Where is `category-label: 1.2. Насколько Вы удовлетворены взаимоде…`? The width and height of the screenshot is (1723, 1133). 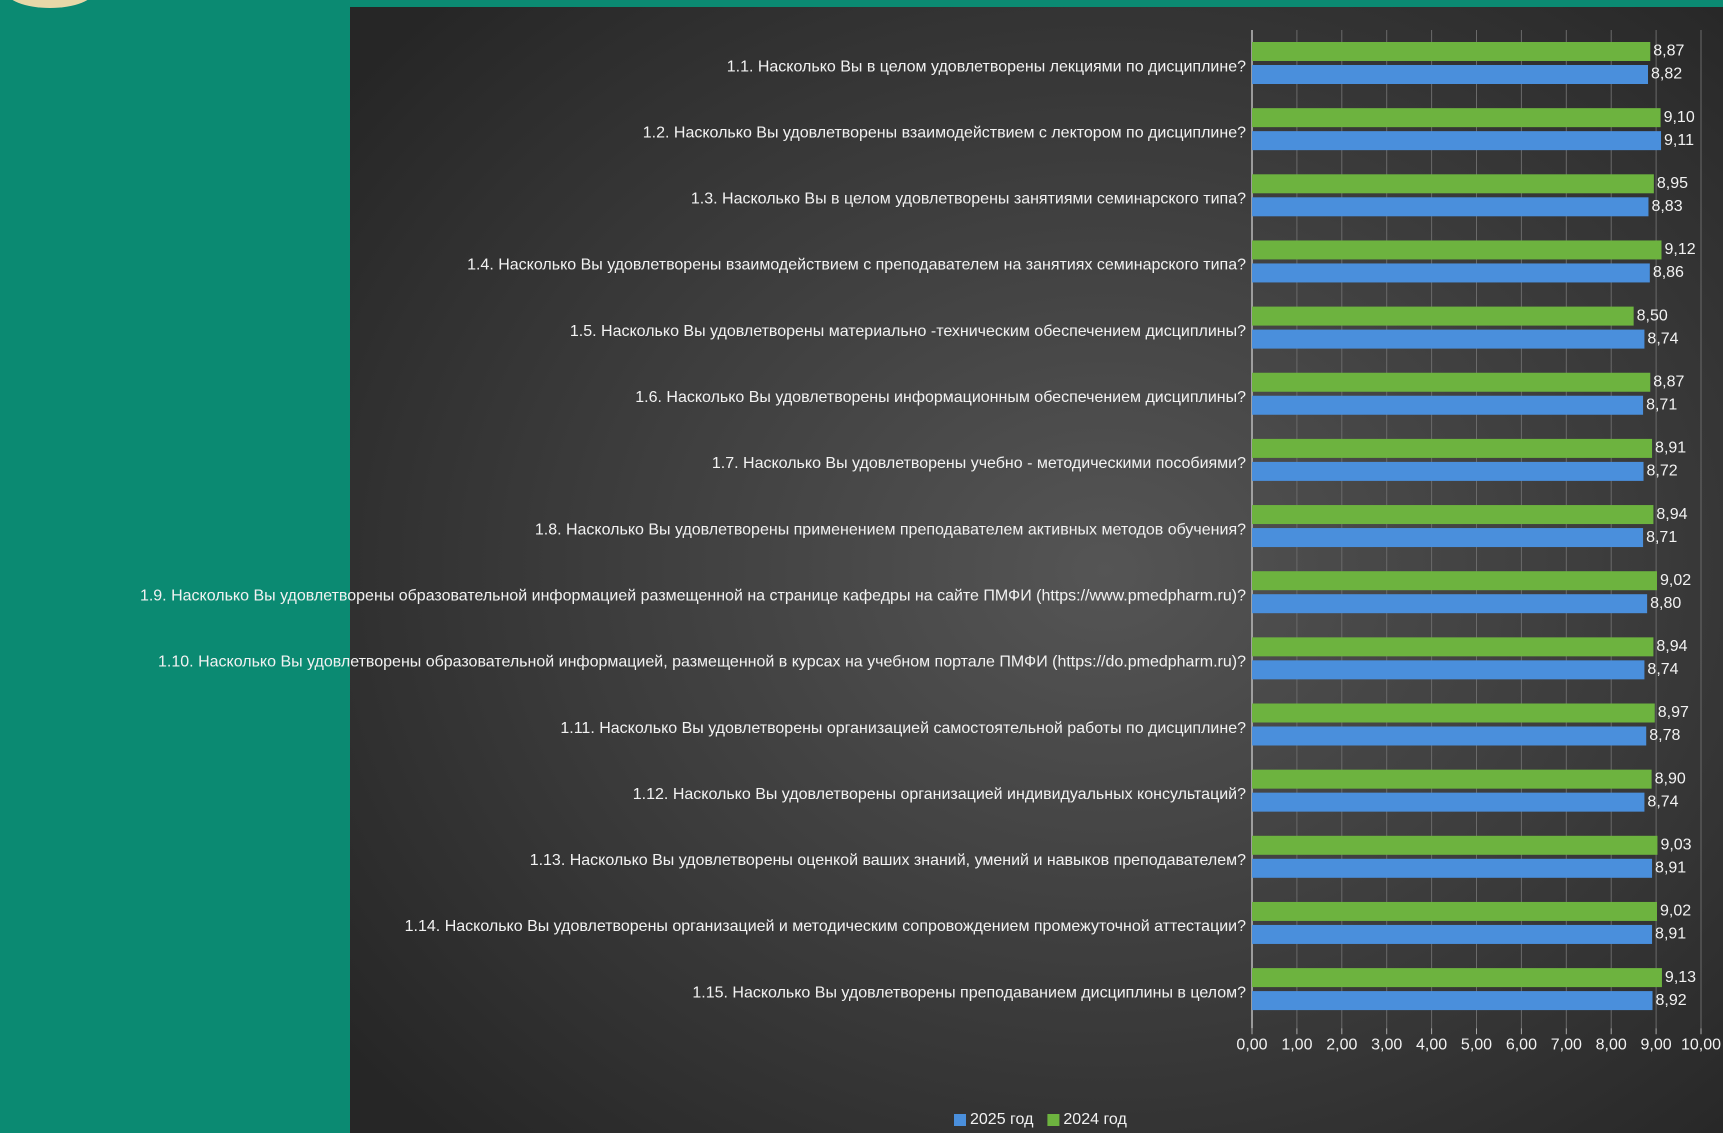 category-label: 1.2. Насколько Вы удовлетворены взаимоде… is located at coordinates (944, 132).